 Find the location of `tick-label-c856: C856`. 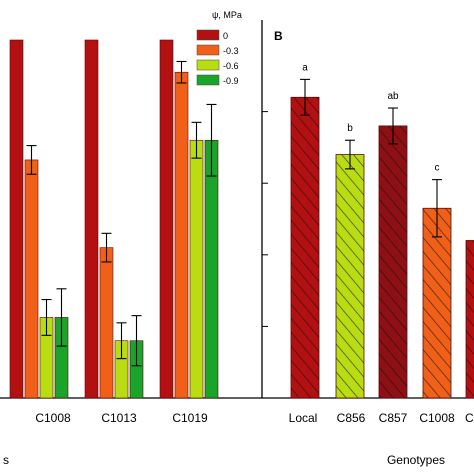

tick-label-c856: C856 is located at coordinates (351, 418).